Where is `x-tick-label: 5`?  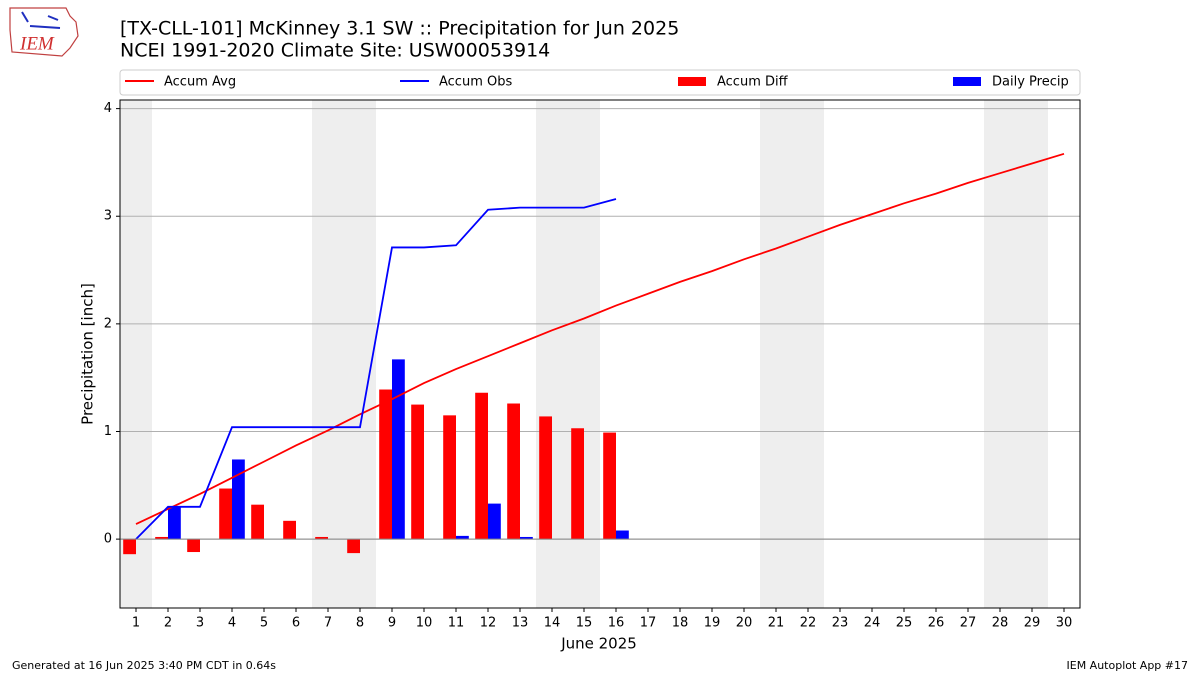
x-tick-label: 5 is located at coordinates (264, 623).